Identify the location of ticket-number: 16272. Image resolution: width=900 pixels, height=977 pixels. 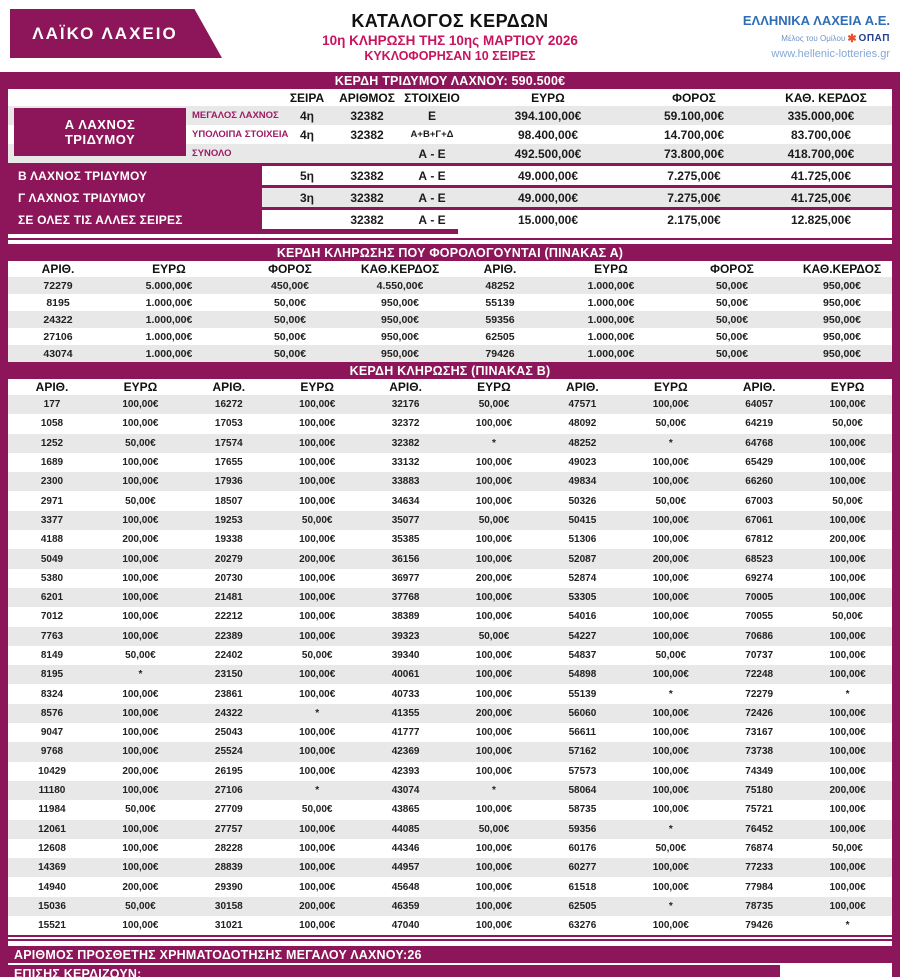
(228, 405).